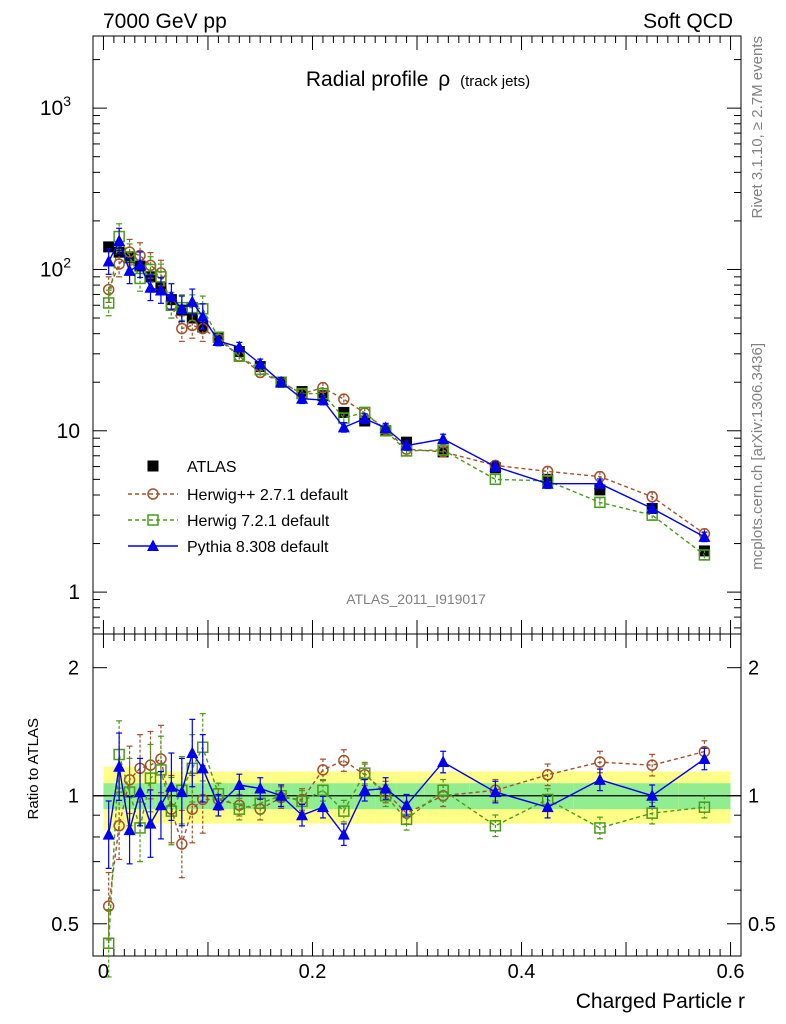  I want to click on ratio-y-tick-label-right: 2, so click(753, 669).